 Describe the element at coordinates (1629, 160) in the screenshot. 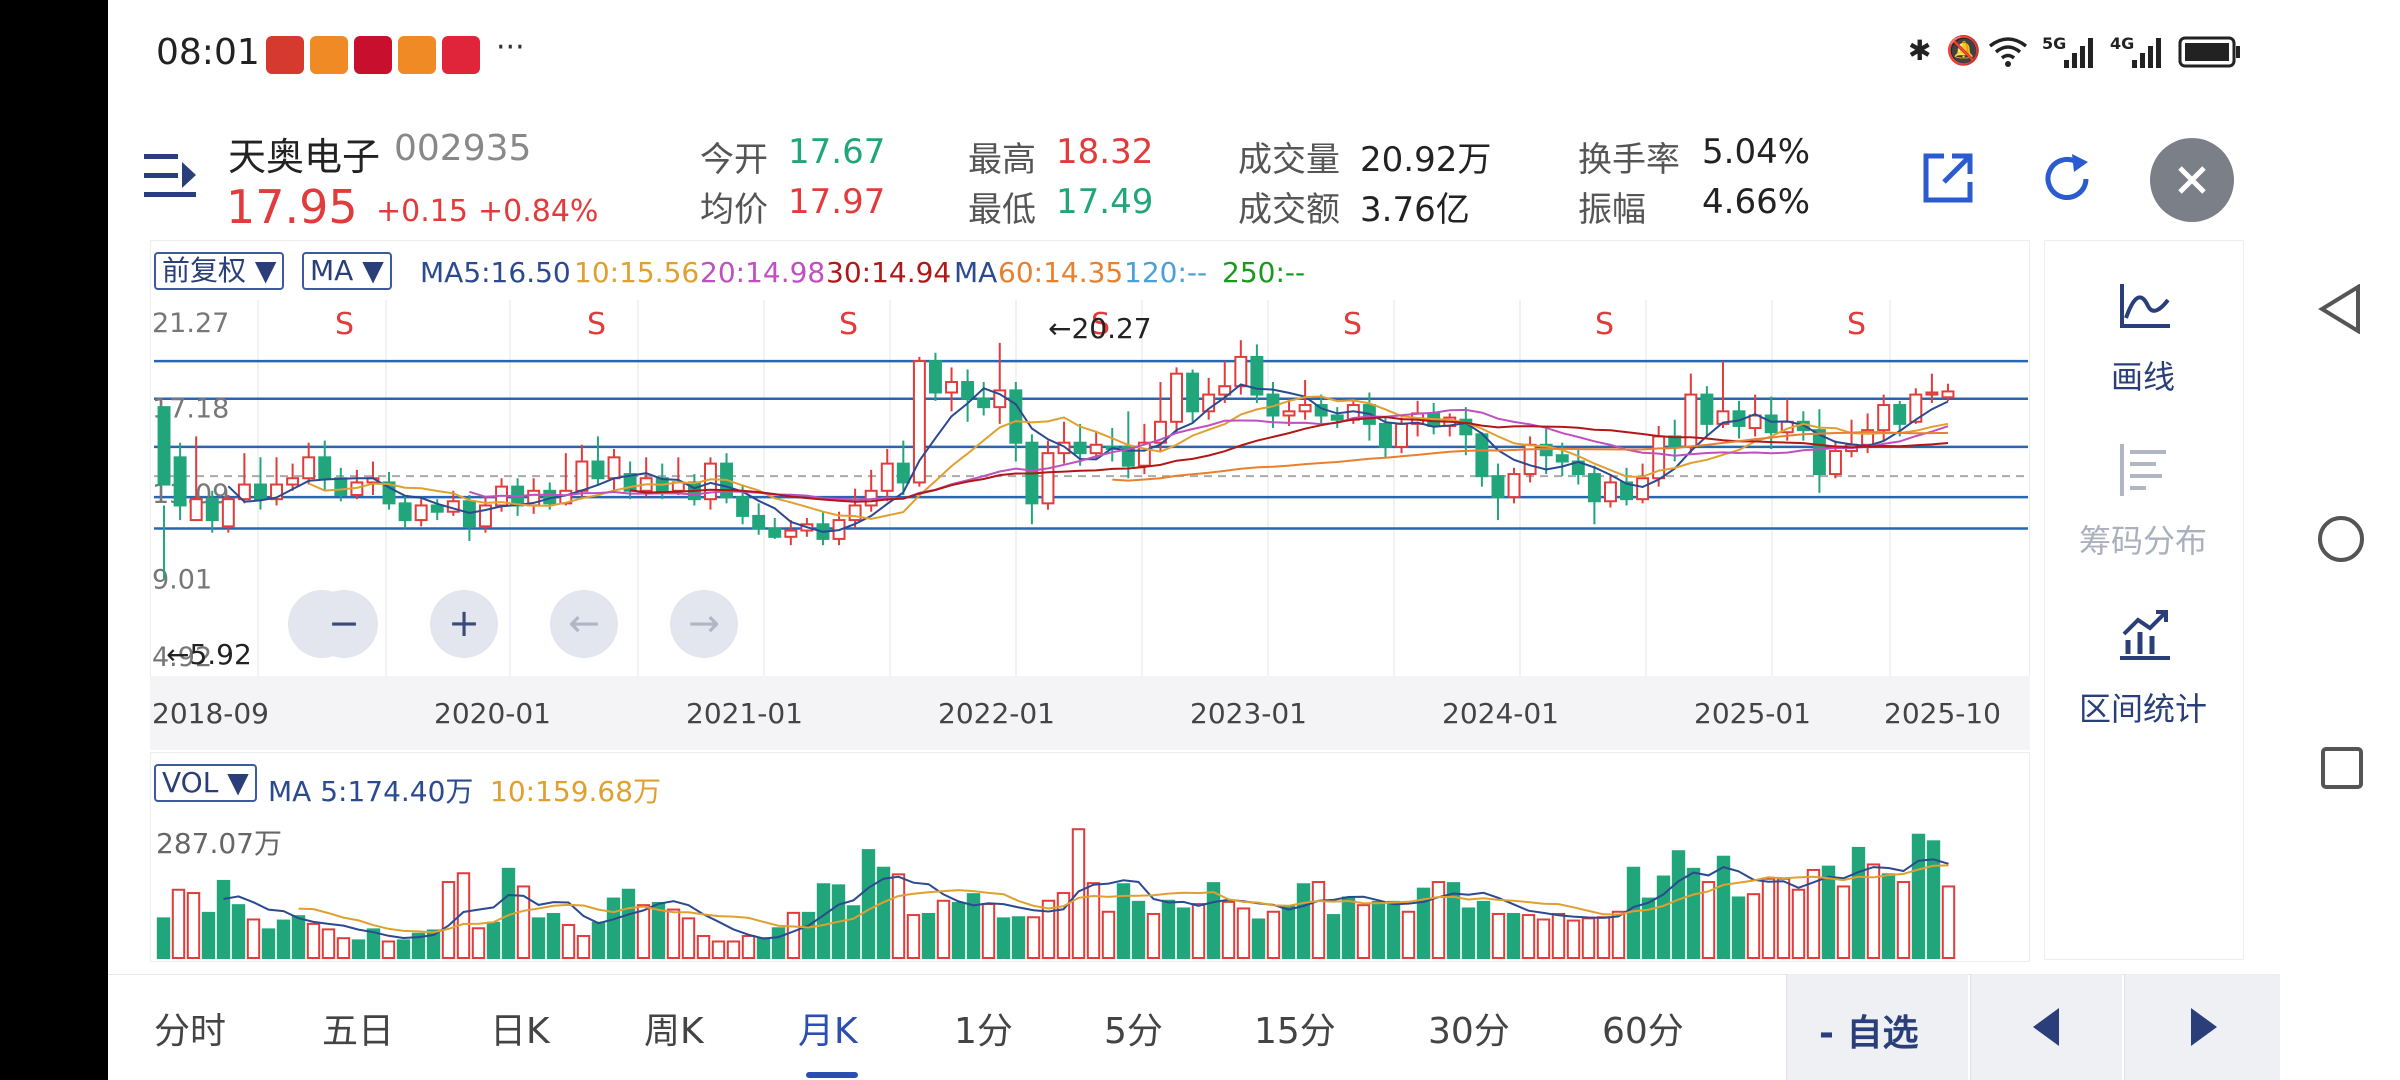

I see `turnover-rate-label: 换手率` at that location.